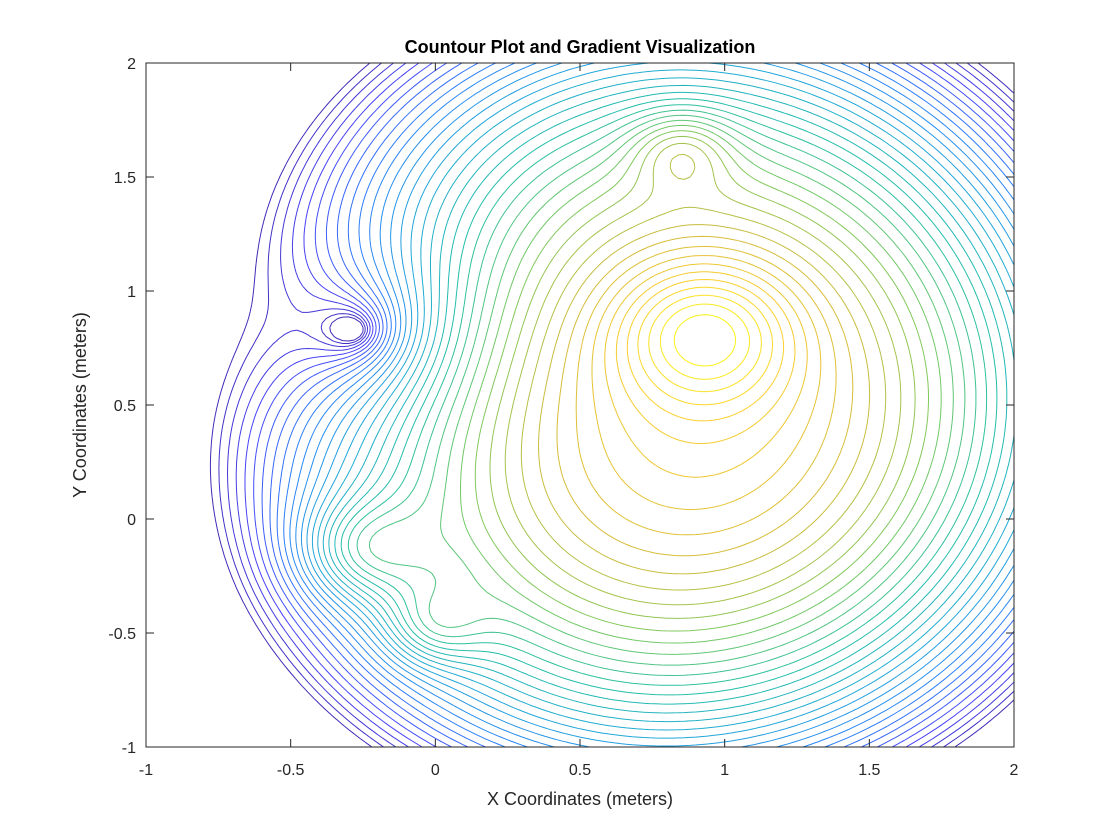  Describe the element at coordinates (580, 47) in the screenshot. I see `chart-title: Countour Plot and Gradient Visualization` at that location.